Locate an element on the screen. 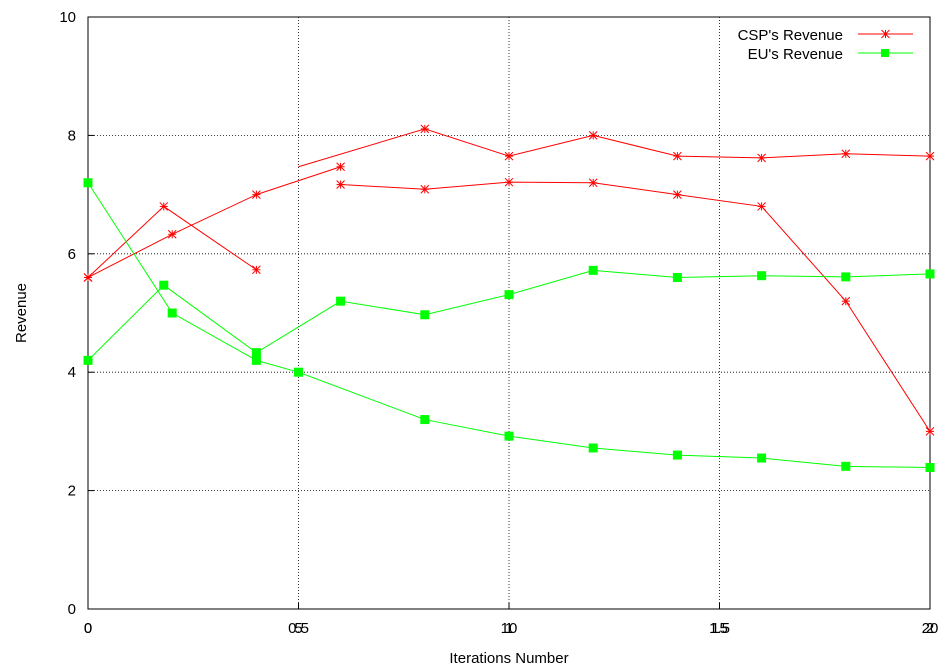  y-tick-label: 4 is located at coordinates (72, 372).